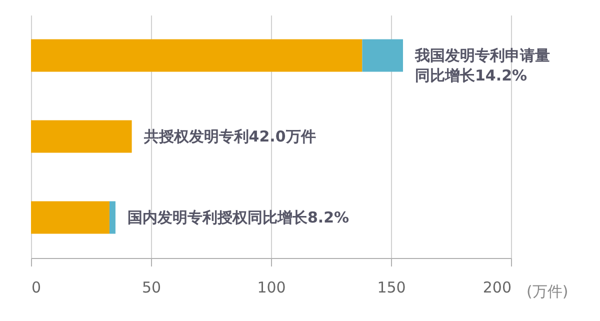 This screenshot has height=321, width=600. I want to click on x-tick-label: 100, so click(271, 287).